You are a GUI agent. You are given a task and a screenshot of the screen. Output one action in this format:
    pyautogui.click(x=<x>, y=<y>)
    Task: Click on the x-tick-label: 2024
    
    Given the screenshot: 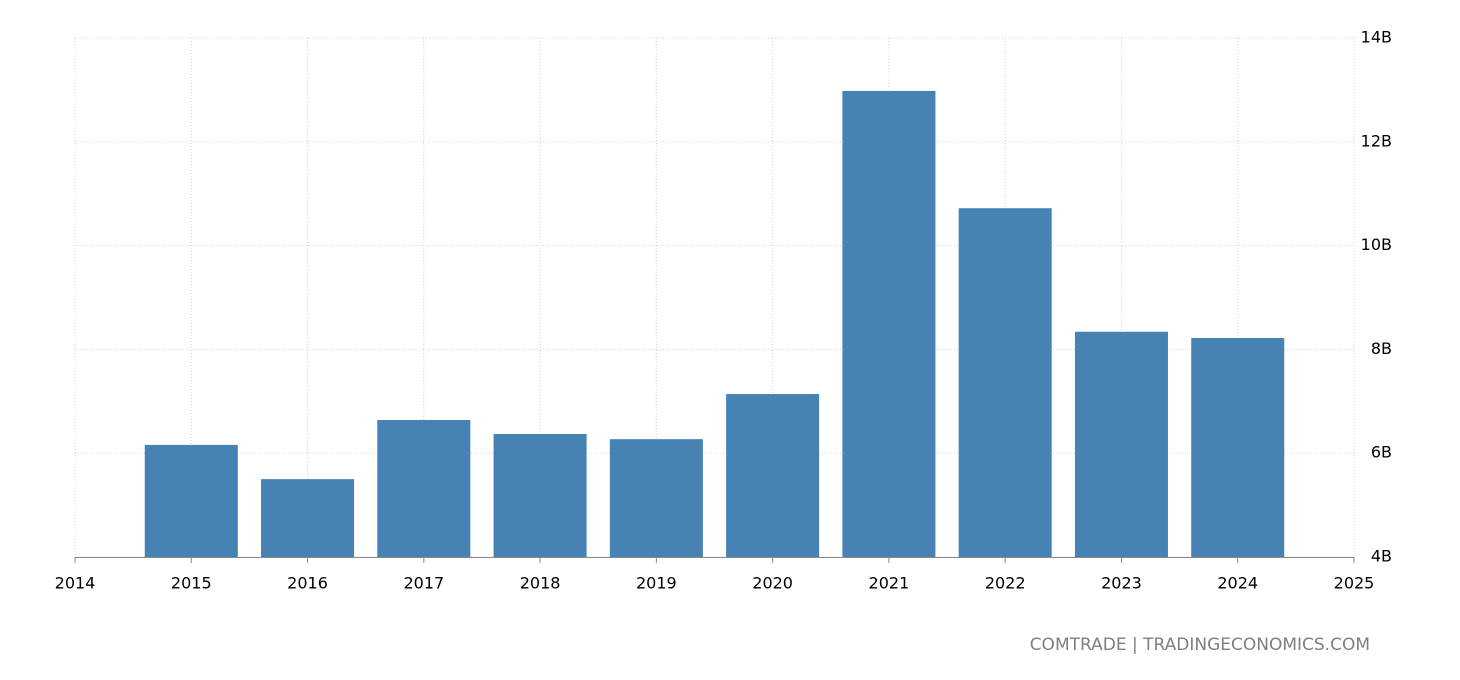 What is the action you would take?
    pyautogui.click(x=1237, y=583)
    